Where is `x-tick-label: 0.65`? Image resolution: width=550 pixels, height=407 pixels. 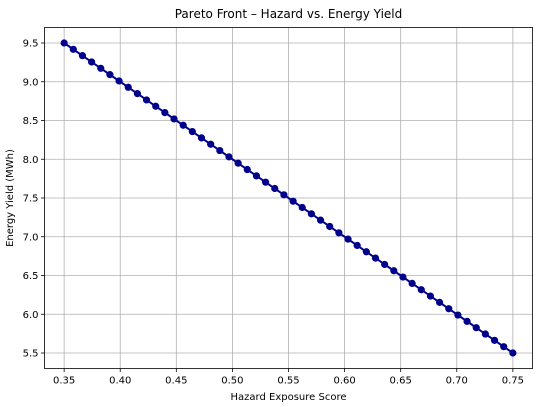 x-tick-label: 0.65 is located at coordinates (401, 381).